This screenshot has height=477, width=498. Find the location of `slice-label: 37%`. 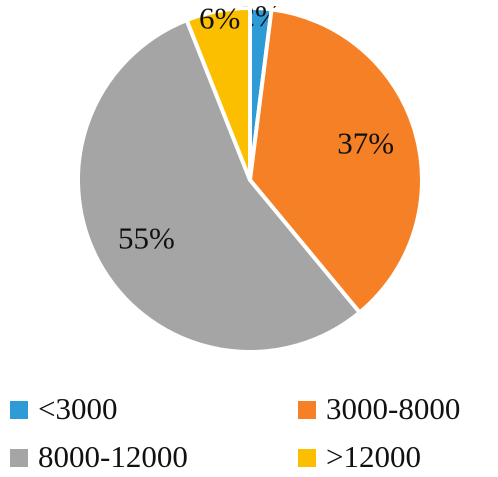

slice-label: 37% is located at coordinates (365, 143).